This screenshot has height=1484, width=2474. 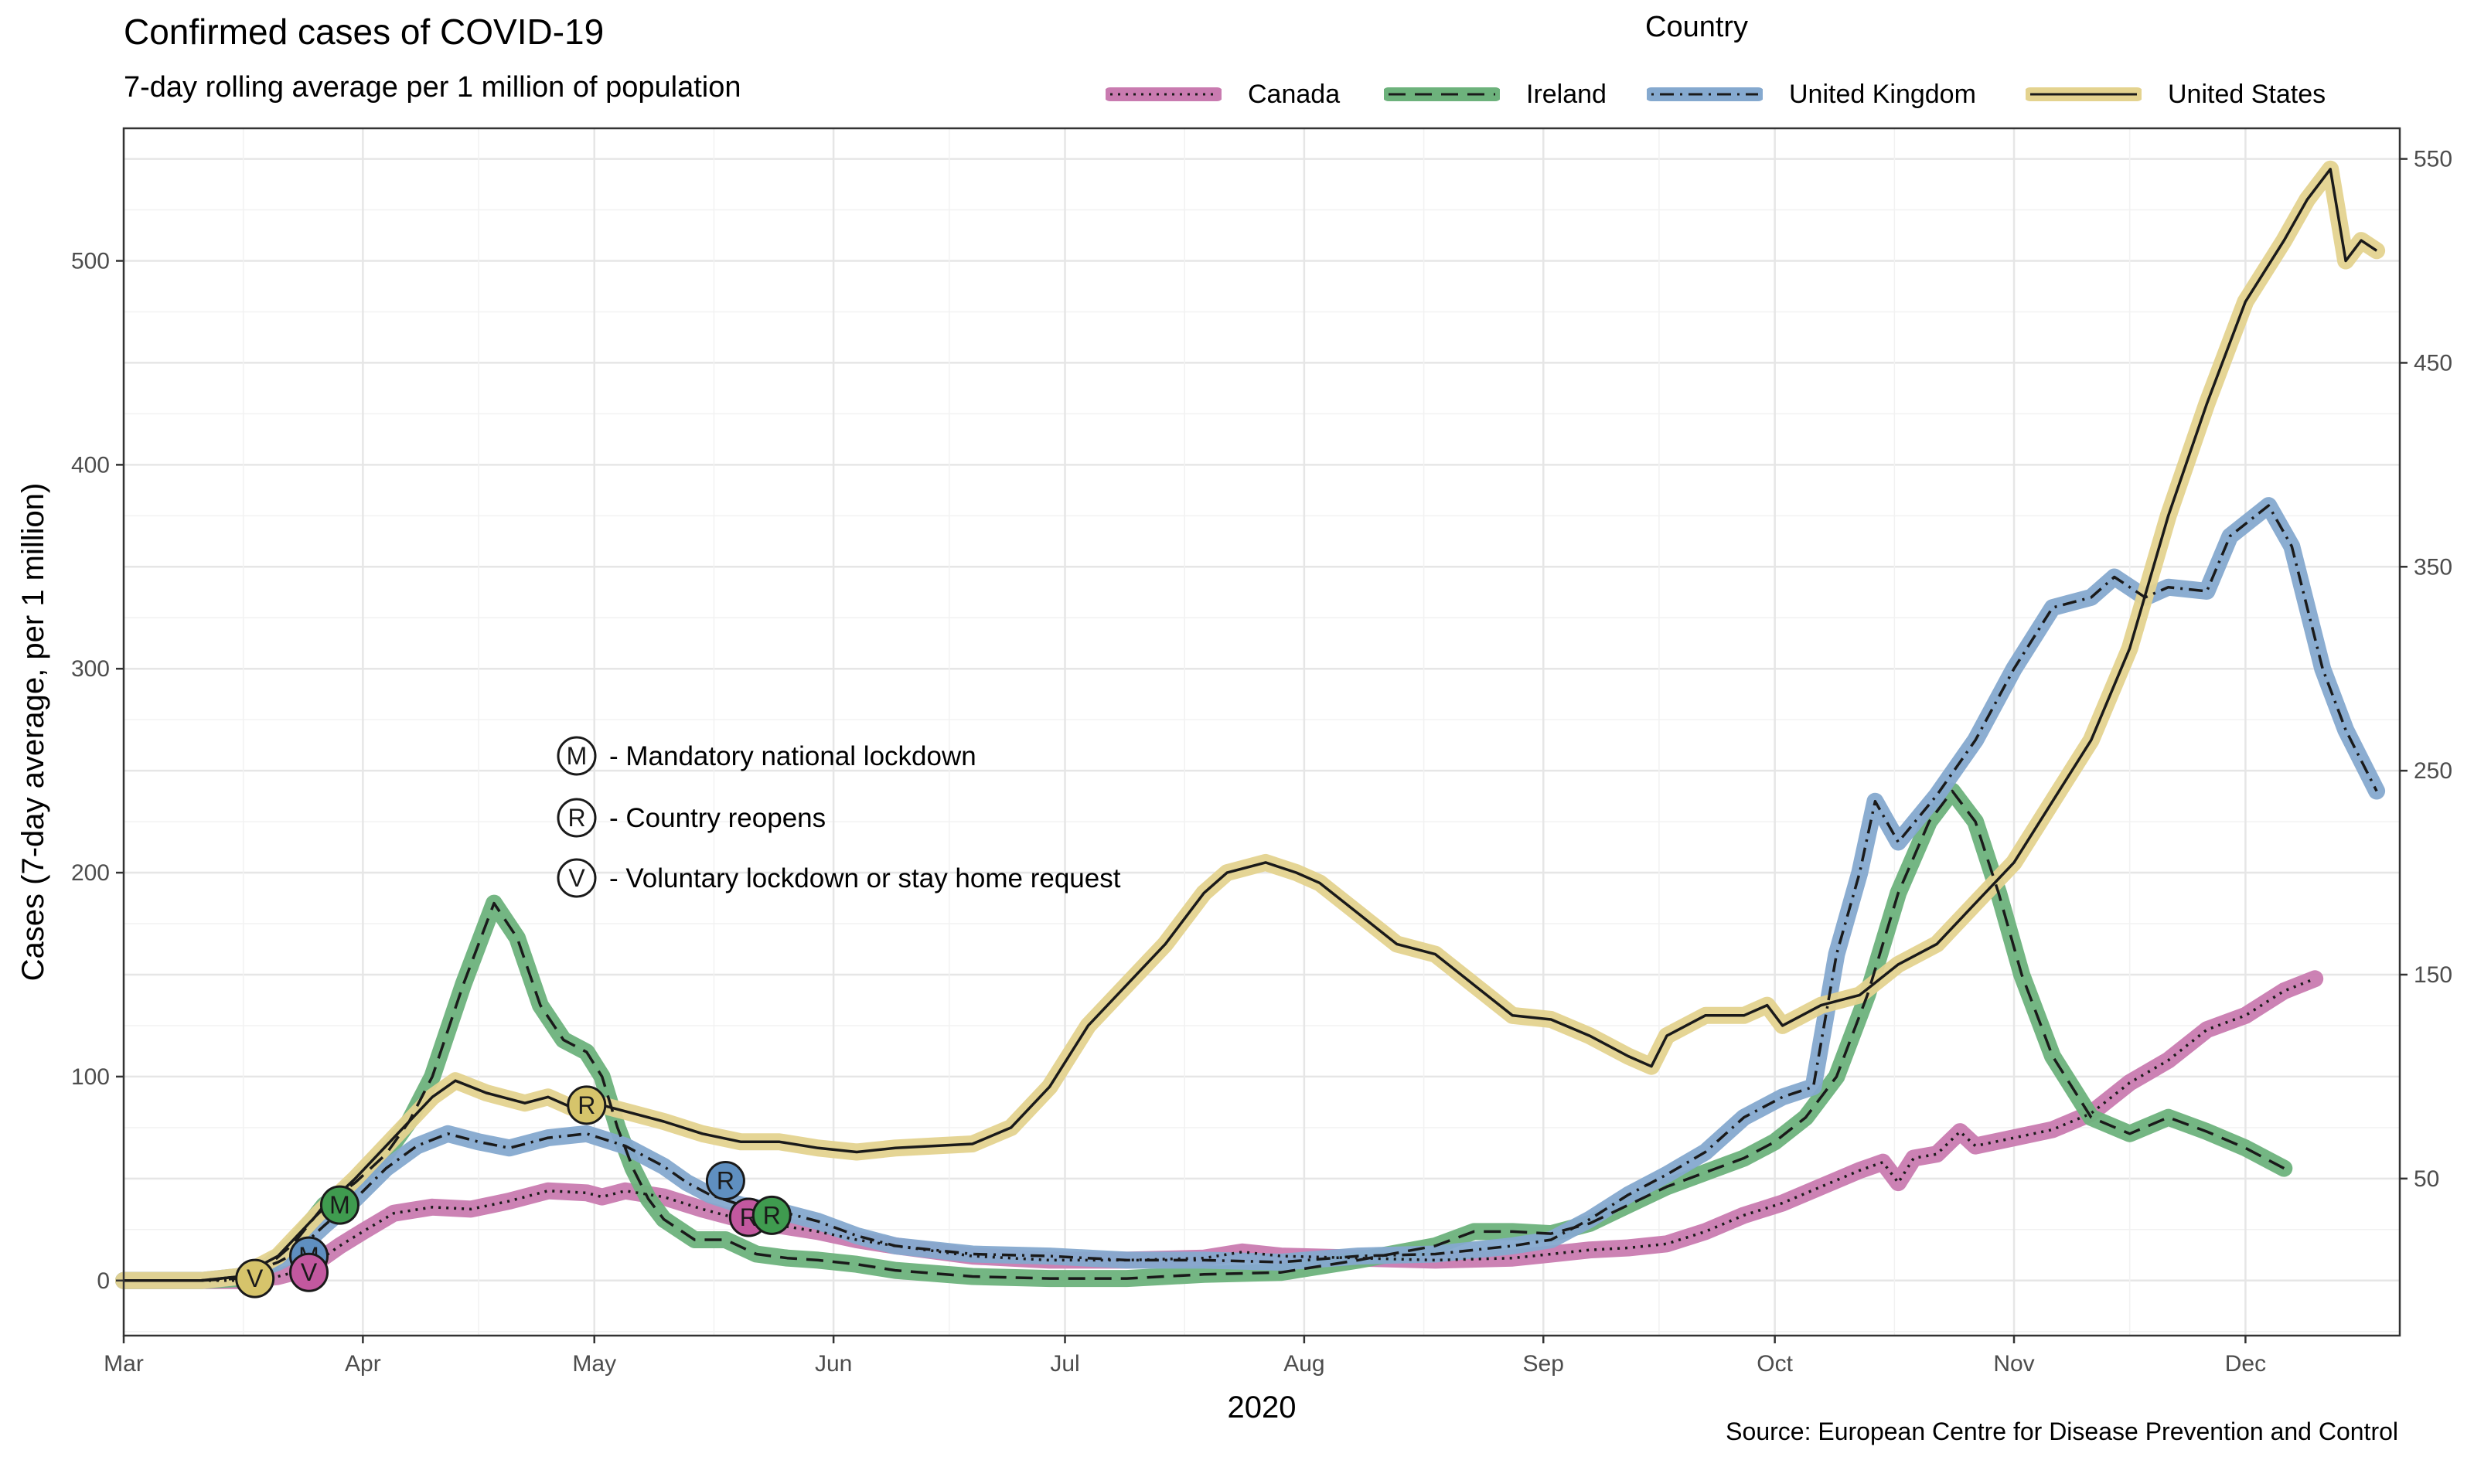 I want to click on x-axis-title: 2020, so click(x=1262, y=1407).